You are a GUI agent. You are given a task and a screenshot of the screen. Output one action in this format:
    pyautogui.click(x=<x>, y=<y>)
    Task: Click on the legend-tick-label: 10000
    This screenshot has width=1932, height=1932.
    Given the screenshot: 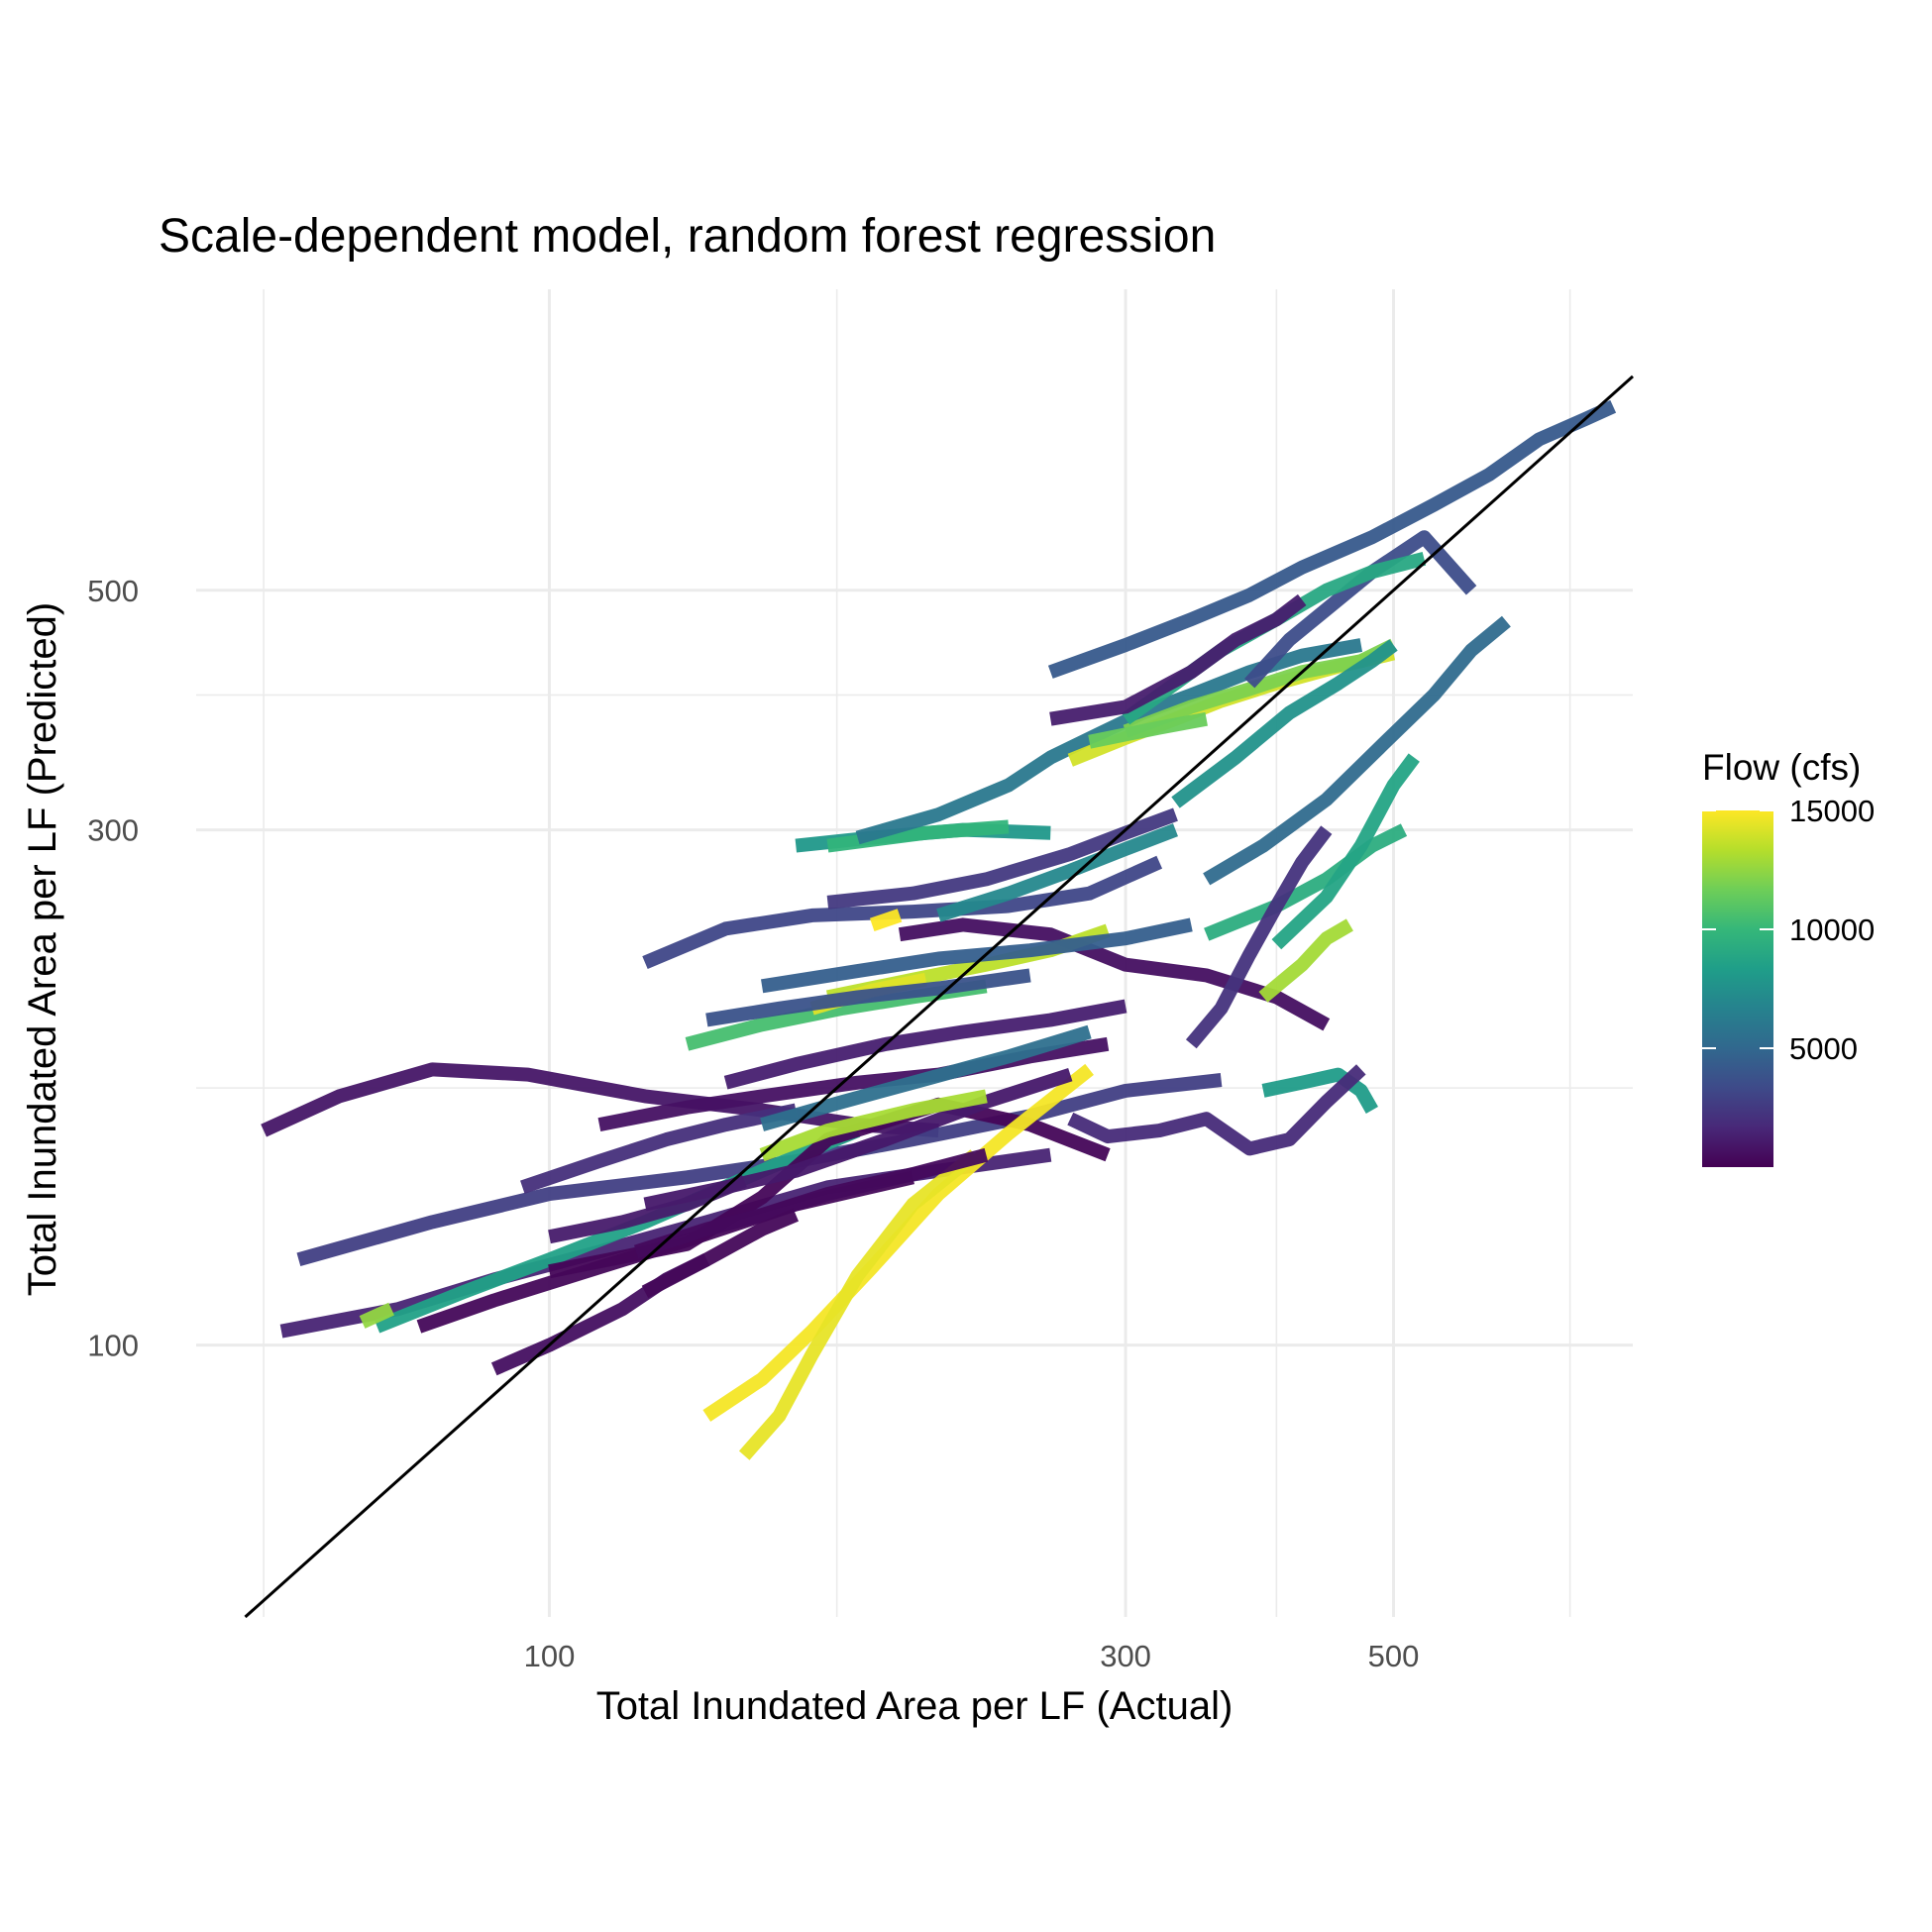 What is the action you would take?
    pyautogui.click(x=1832, y=929)
    